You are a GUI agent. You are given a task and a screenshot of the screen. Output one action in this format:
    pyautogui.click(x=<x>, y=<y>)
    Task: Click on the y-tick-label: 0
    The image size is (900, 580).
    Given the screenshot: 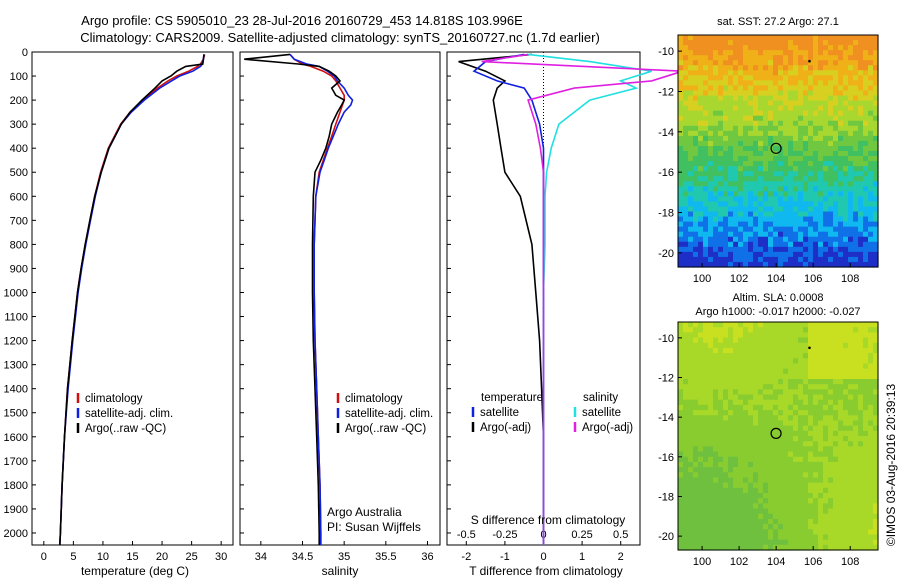 What is the action you would take?
    pyautogui.click(x=25, y=53)
    